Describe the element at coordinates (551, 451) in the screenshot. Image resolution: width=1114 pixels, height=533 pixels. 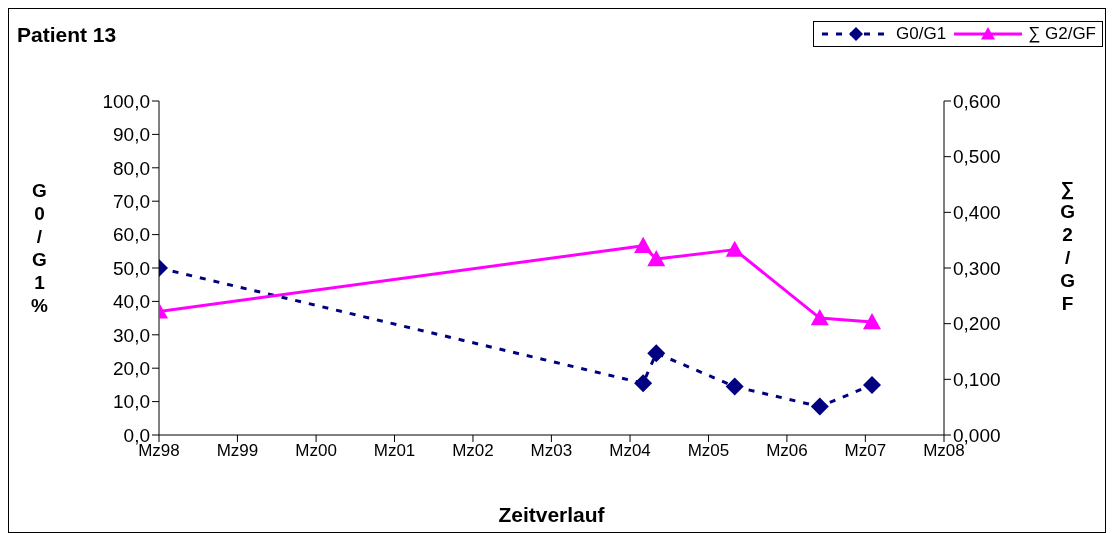
I see `x-tick-label: Mz03` at that location.